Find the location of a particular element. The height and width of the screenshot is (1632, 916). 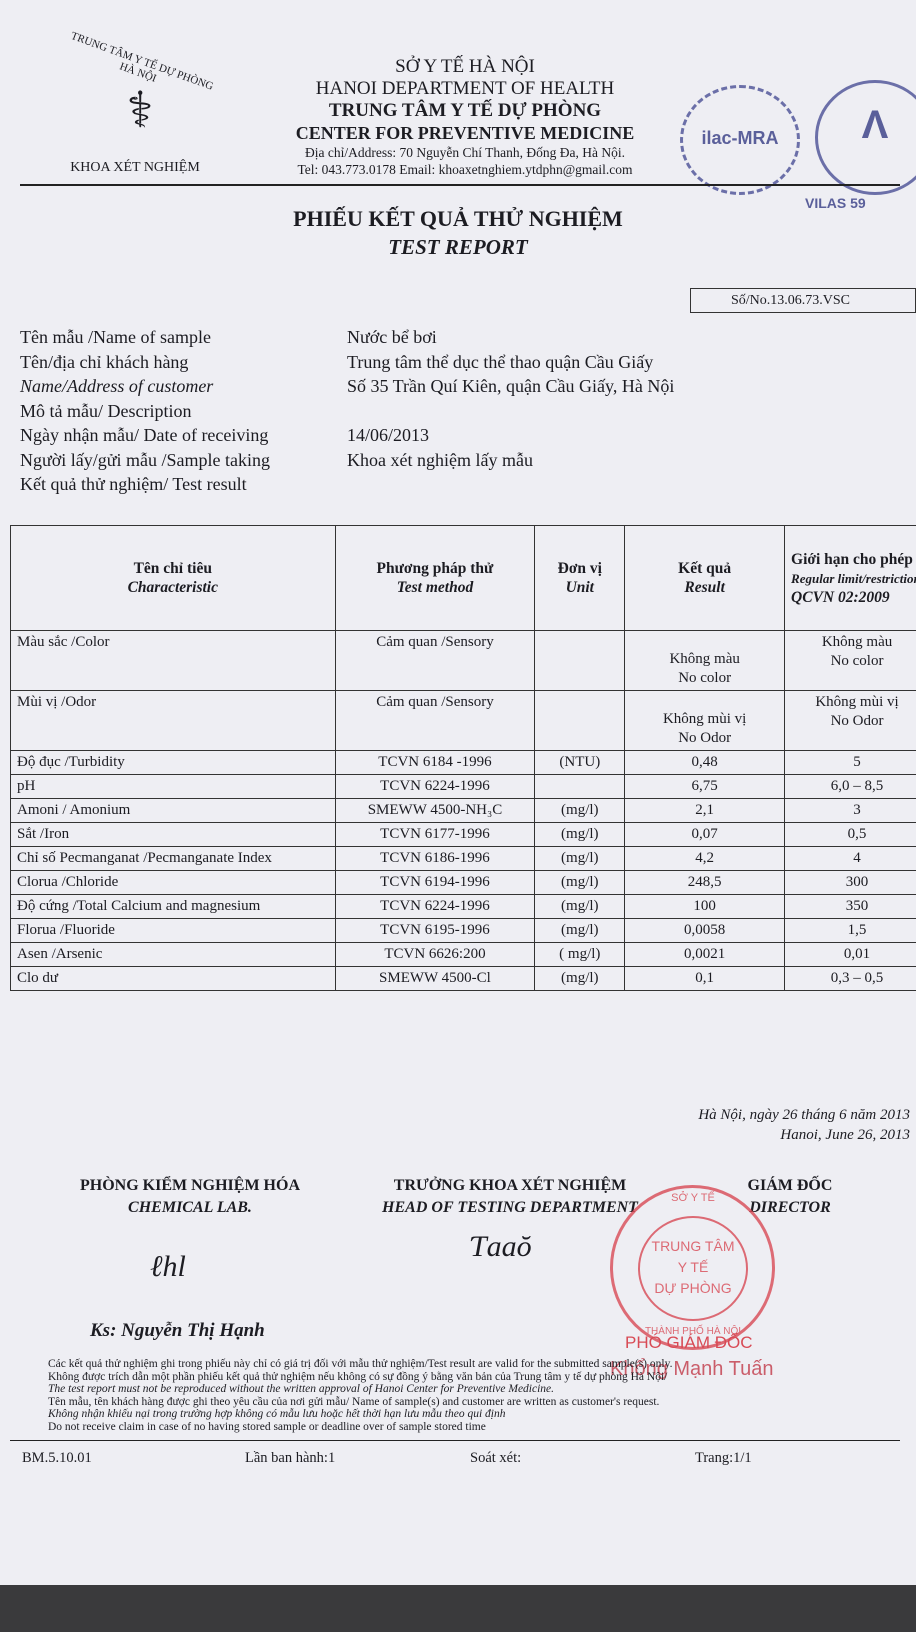

cell-characteristic: Amoni / Amonium is located at coordinates (173, 810).